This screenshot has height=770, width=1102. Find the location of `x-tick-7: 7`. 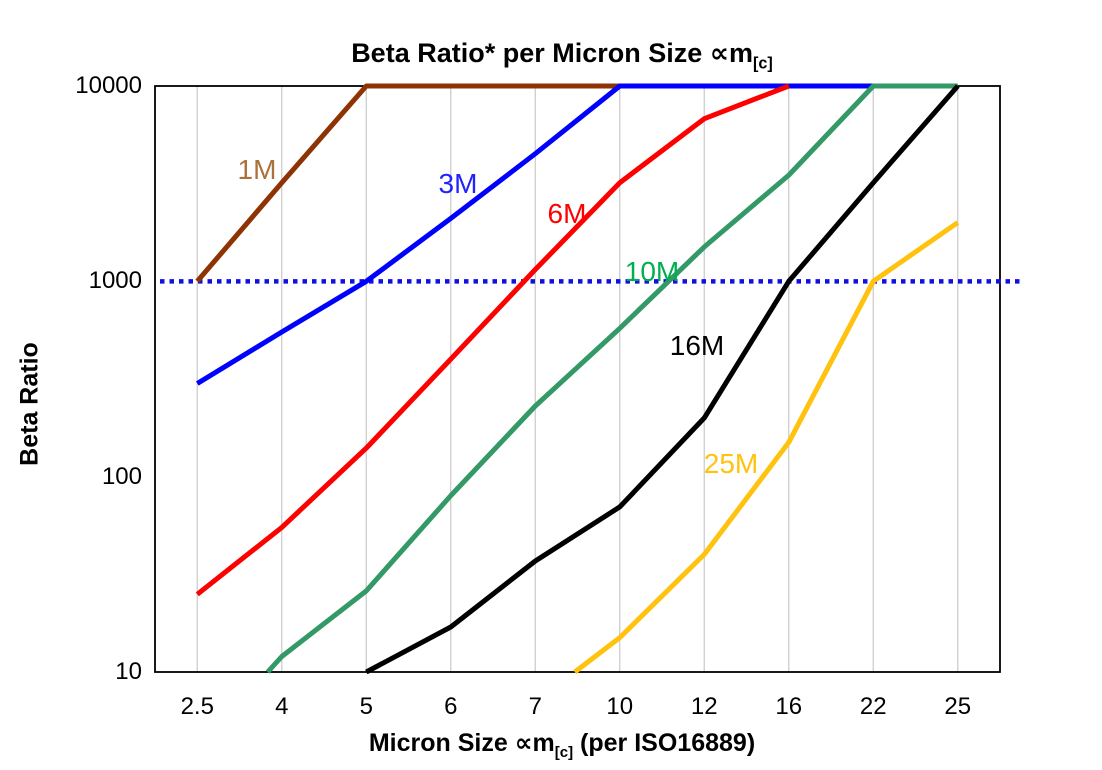

x-tick-7: 7 is located at coordinates (535, 706).